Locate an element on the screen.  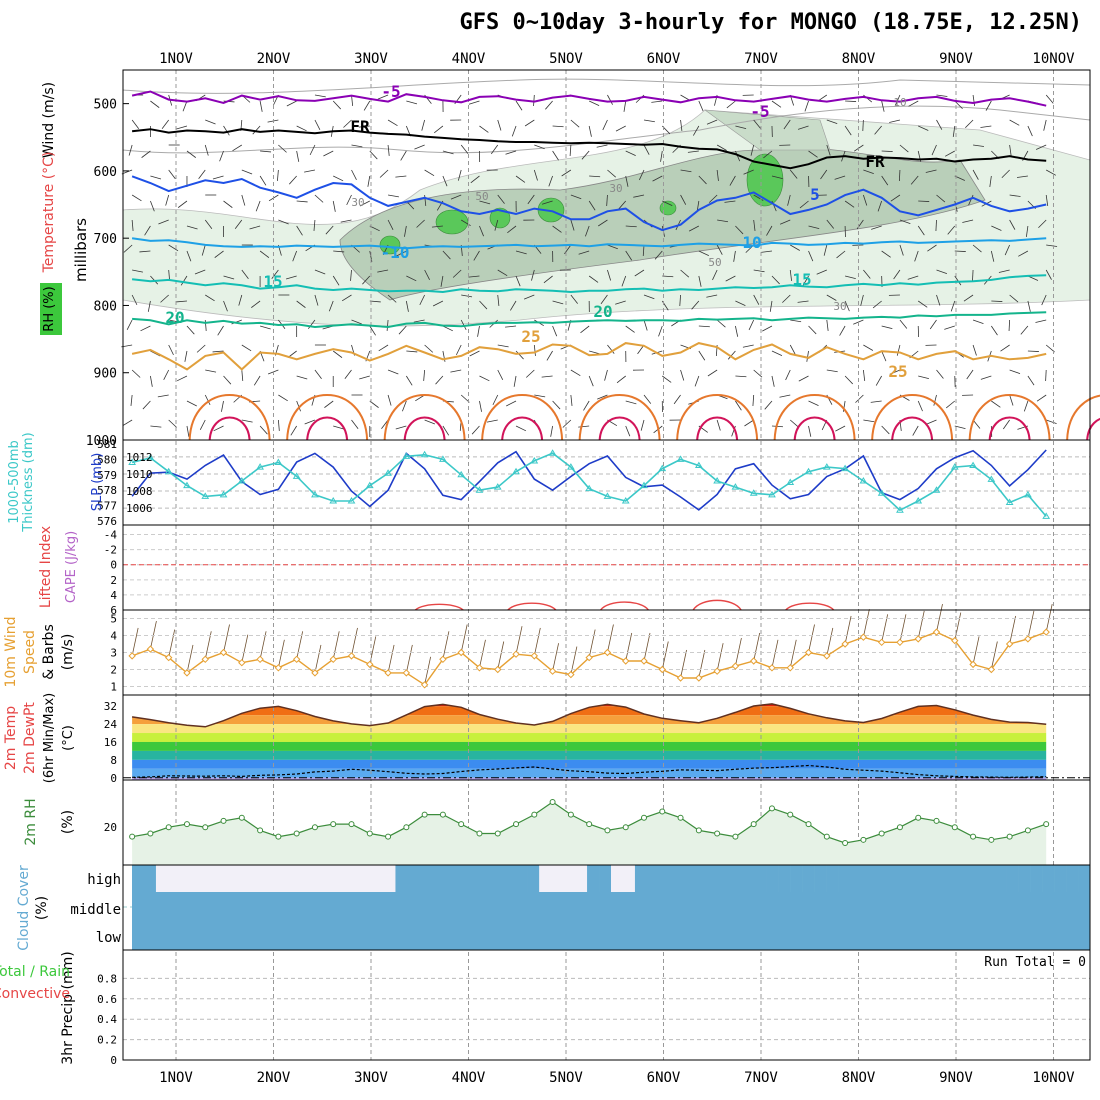
li-tick: -2 is located at coordinates (110, 550).